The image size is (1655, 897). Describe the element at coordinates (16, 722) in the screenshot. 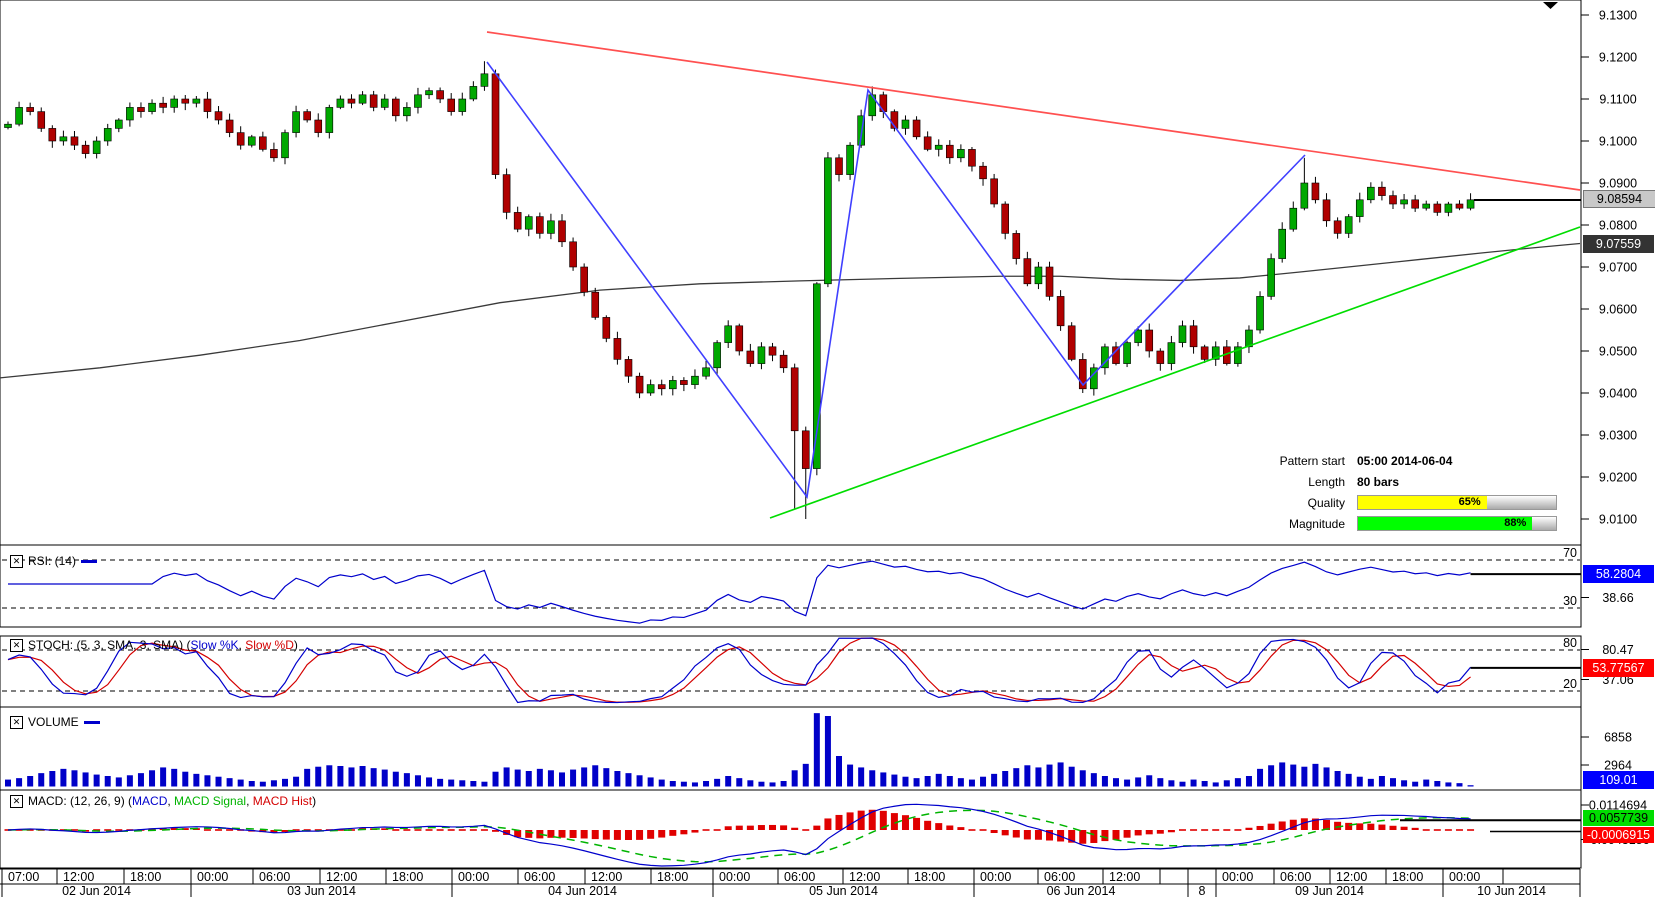

I see `volume-visibility-checkbox: ✕` at that location.